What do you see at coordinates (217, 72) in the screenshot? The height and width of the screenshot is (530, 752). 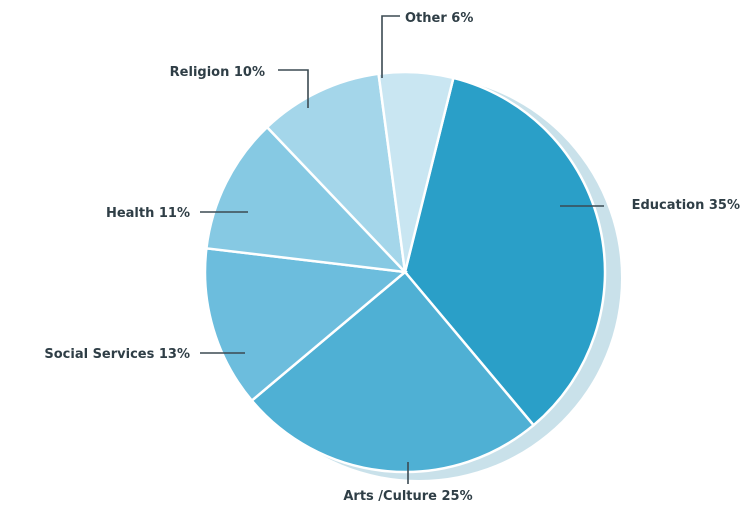 I see `slice-label-4: Religion 10%` at bounding box center [217, 72].